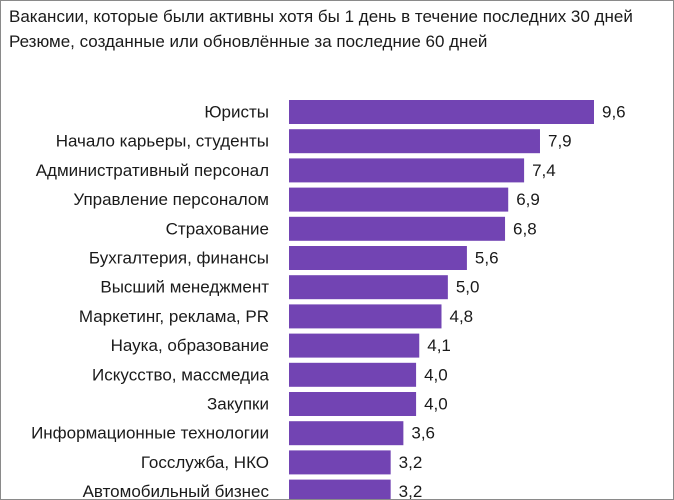 The image size is (674, 500). I want to click on value-label: 7,9, so click(560, 141).